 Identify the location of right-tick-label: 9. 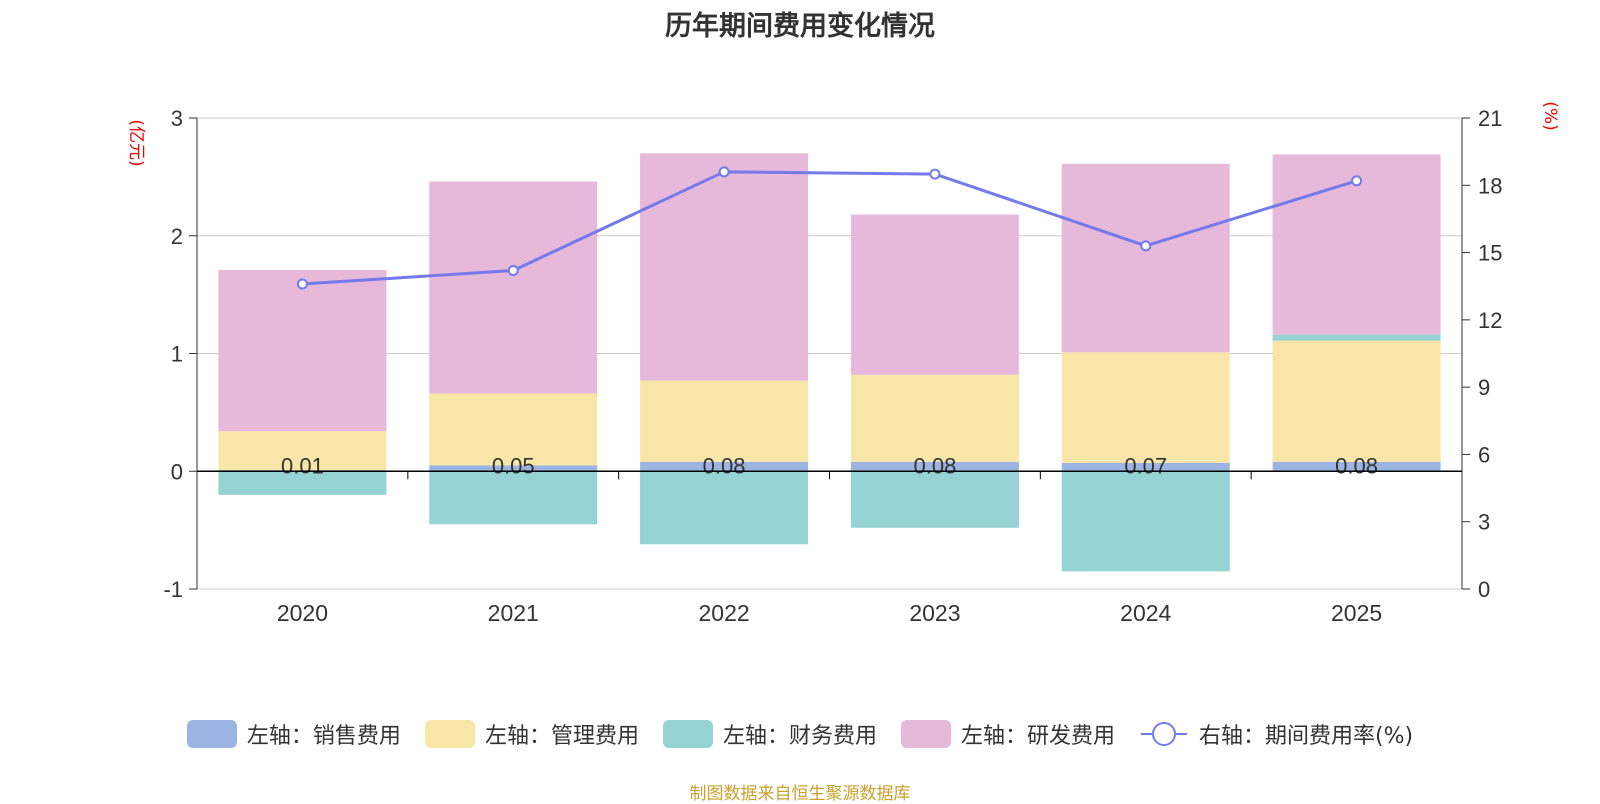
(1484, 387).